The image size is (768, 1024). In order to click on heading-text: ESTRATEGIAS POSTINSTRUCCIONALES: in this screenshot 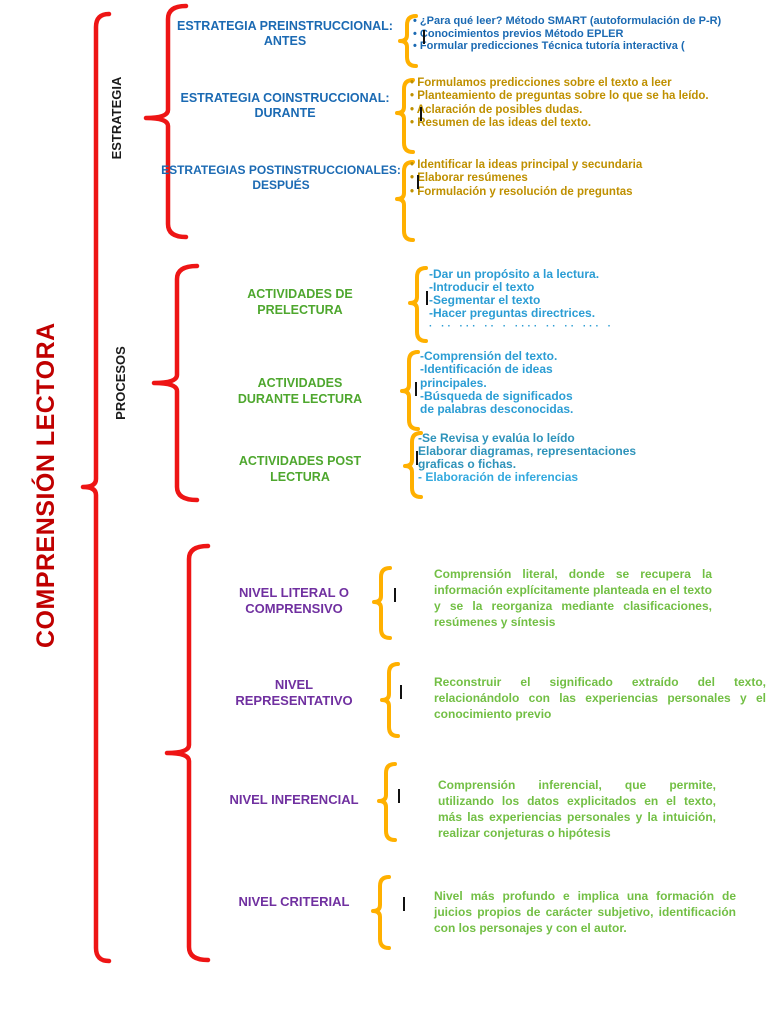, I will do `click(281, 170)`.